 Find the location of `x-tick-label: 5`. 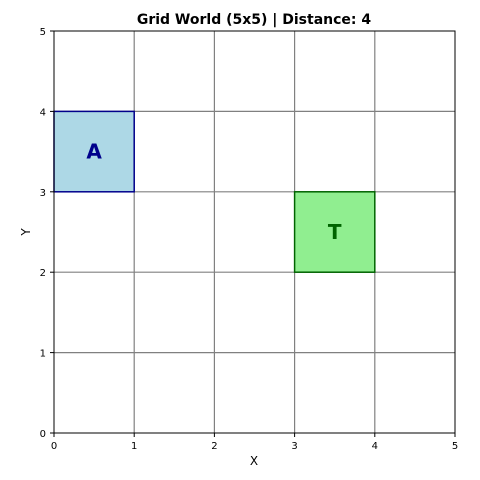

x-tick-label: 5 is located at coordinates (455, 446).